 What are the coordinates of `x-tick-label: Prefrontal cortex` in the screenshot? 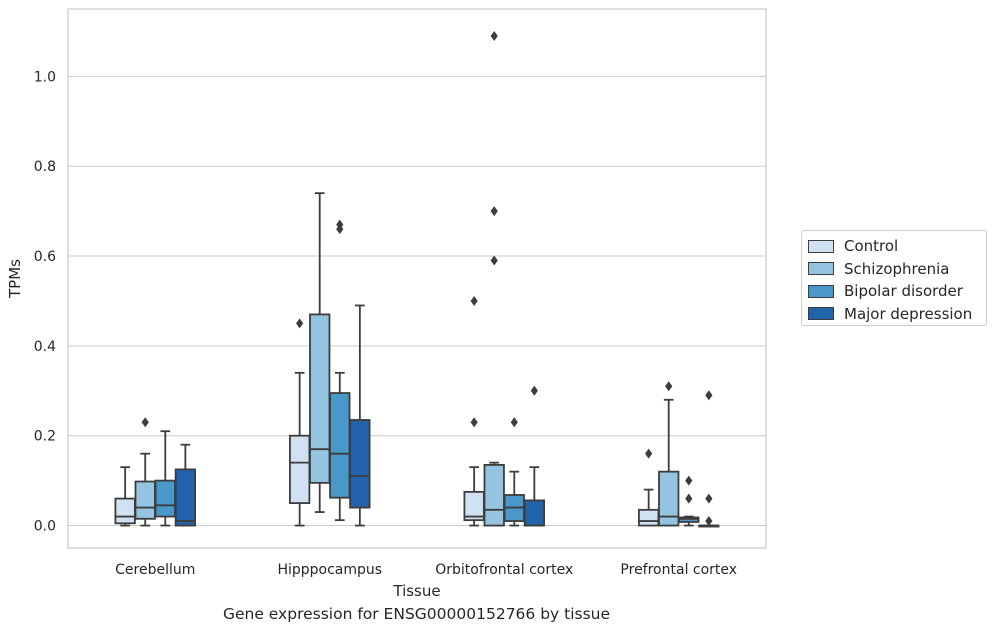 It's located at (678, 570).